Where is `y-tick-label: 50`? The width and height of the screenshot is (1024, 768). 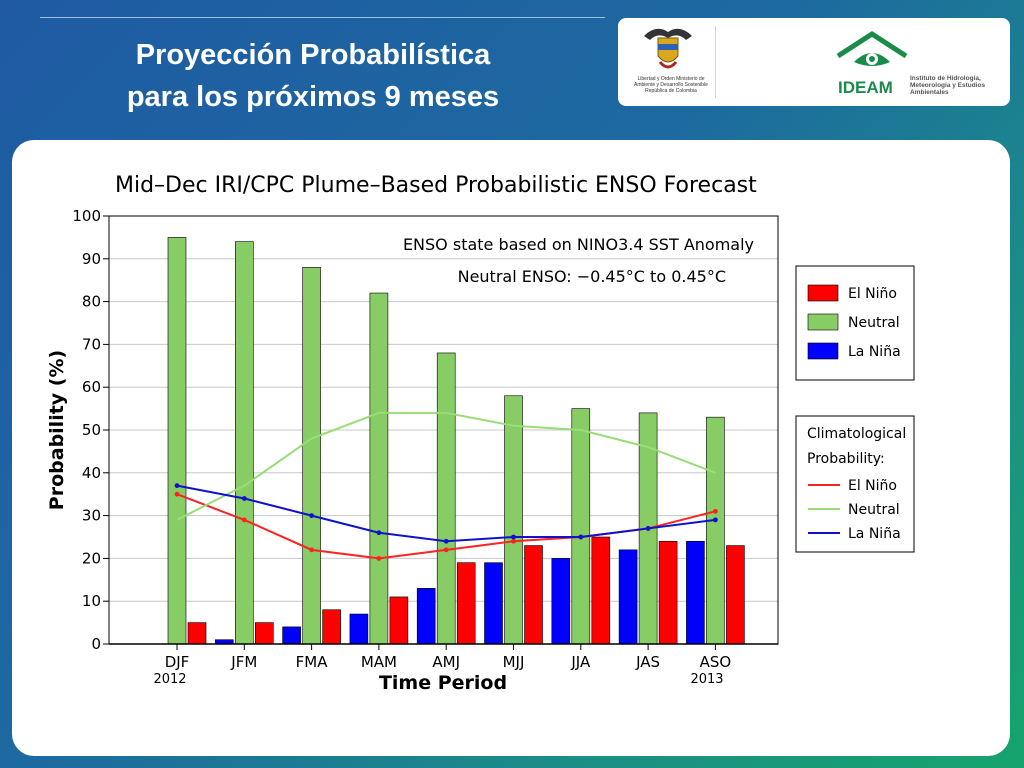 y-tick-label: 50 is located at coordinates (91, 430).